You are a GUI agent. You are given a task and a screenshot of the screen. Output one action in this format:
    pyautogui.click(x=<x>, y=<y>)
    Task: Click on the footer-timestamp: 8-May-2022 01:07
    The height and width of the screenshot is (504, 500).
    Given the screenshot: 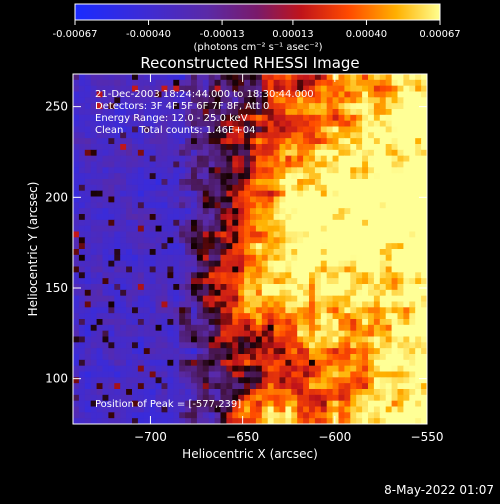 What is the action you would take?
    pyautogui.click(x=439, y=490)
    